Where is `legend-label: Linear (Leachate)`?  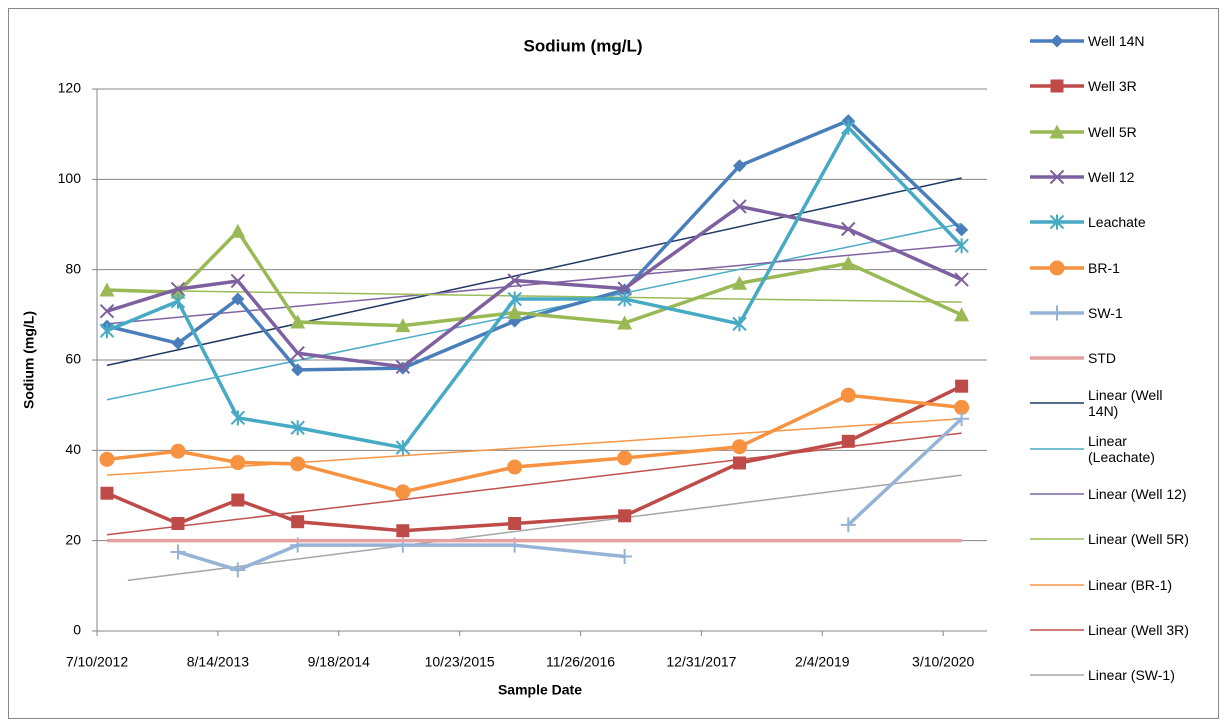 legend-label: Linear (Leachate) is located at coordinates (1121, 448).